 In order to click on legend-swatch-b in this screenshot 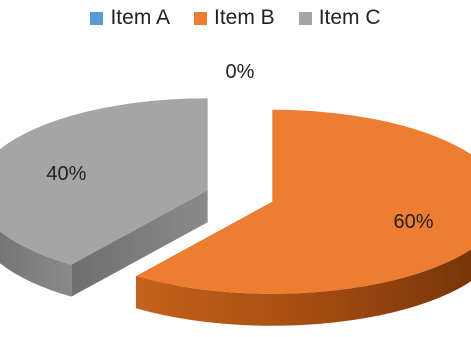, I will do `click(200, 18)`.